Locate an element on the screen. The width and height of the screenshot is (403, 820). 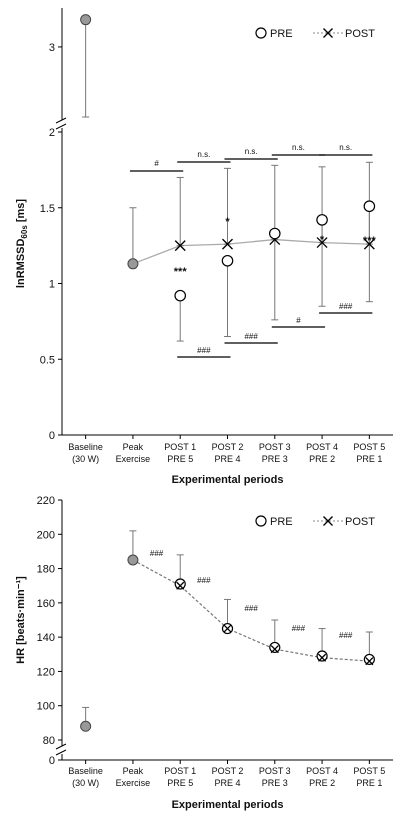
y-tick-label: 120 is located at coordinates (46, 672).